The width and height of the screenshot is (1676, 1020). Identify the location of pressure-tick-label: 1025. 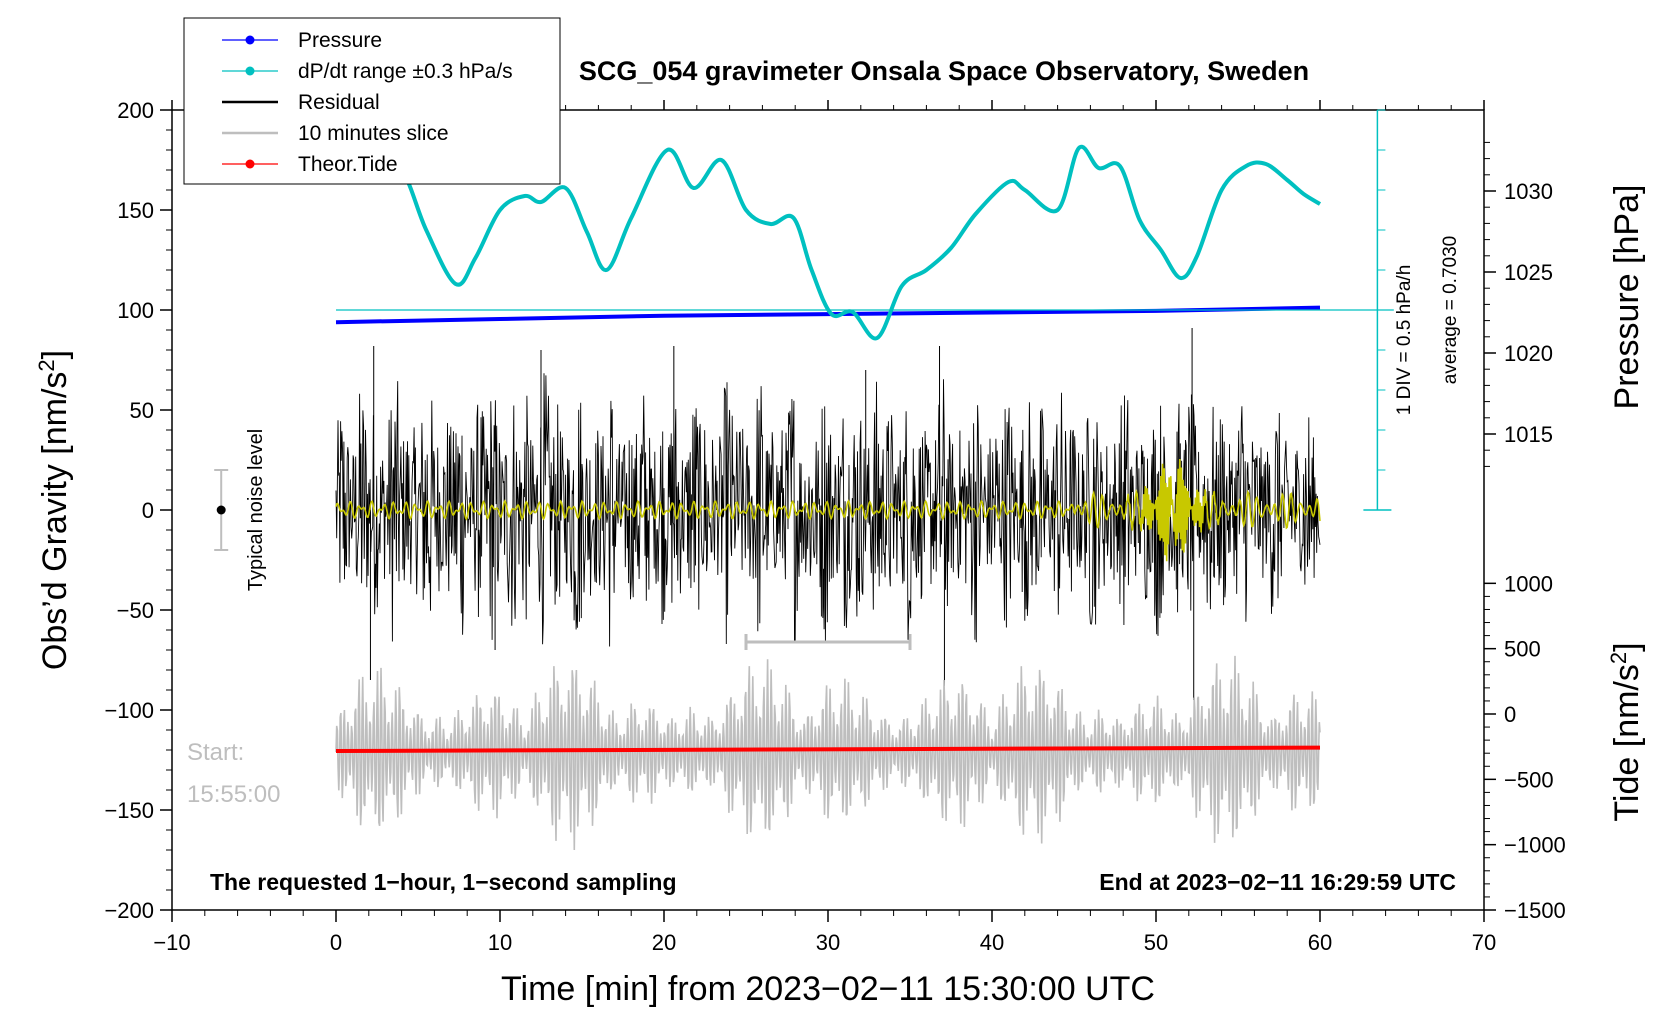
(1528, 272).